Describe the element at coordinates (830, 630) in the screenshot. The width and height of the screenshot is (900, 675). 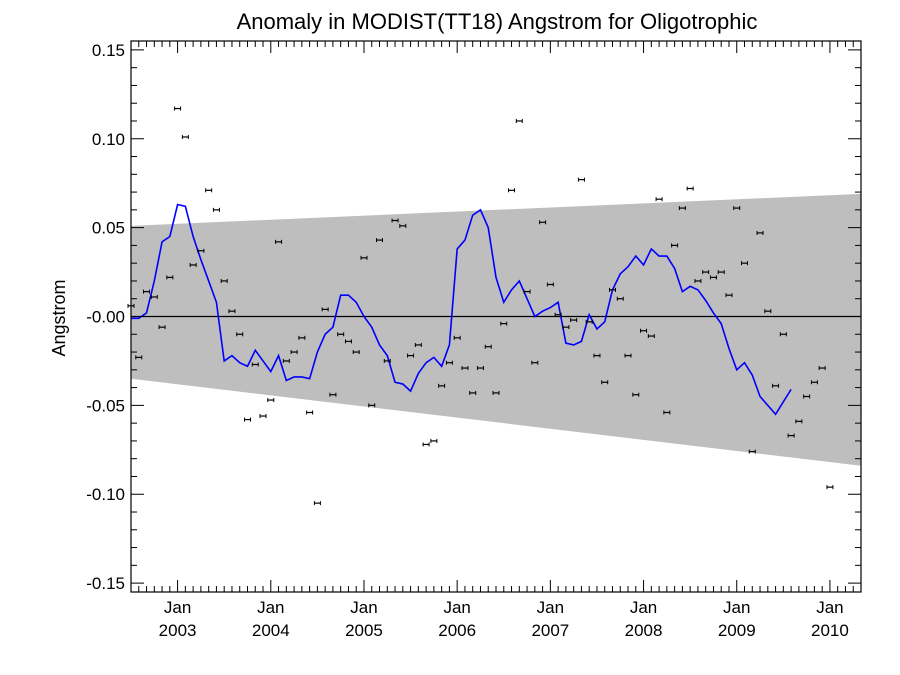
I see `x-tick-label-year: 2010` at that location.